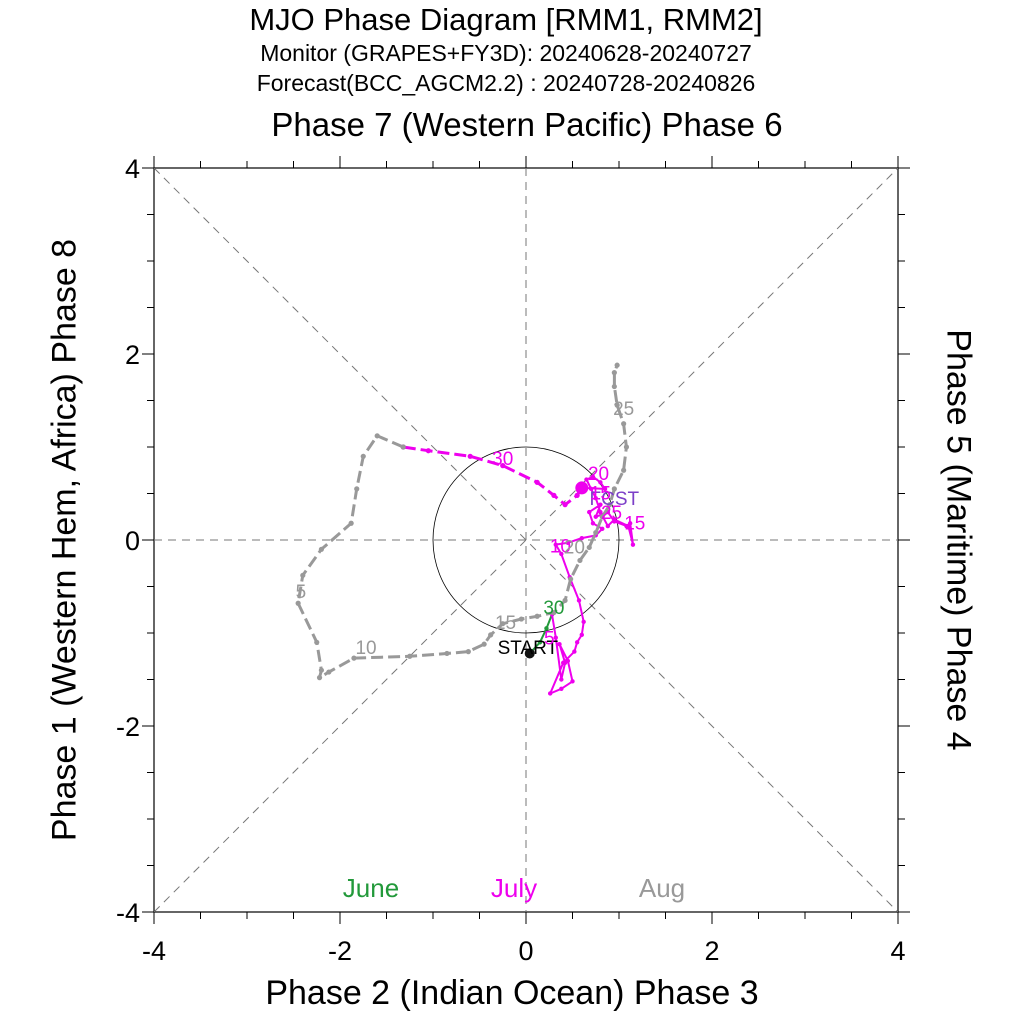 The image size is (1024, 1024). I want to click on x-tick-label: 4, so click(897, 951).